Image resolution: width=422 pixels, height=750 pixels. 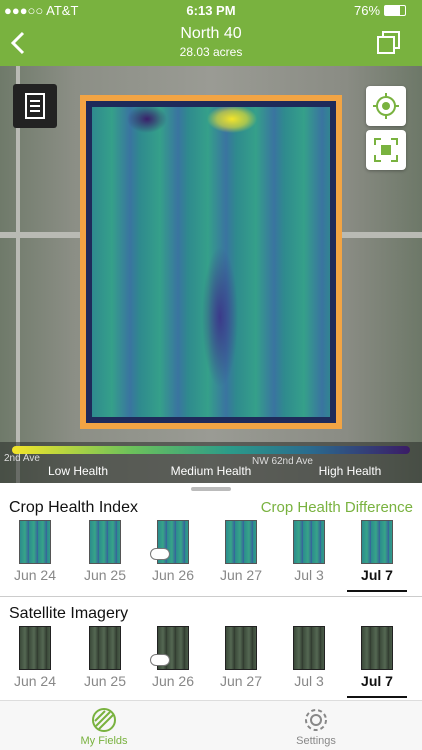 What do you see at coordinates (389, 43) in the screenshot?
I see `layers-button` at bounding box center [389, 43].